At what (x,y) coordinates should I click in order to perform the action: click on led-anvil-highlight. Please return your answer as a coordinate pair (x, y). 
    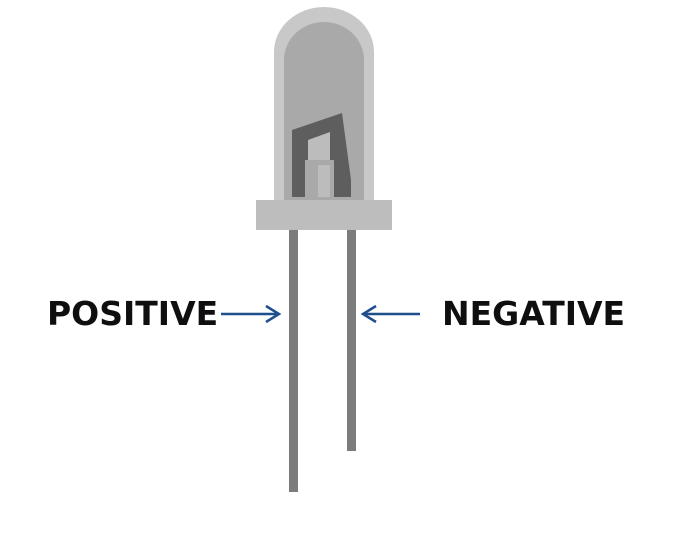
    Looking at the image, I should click on (319, 146).